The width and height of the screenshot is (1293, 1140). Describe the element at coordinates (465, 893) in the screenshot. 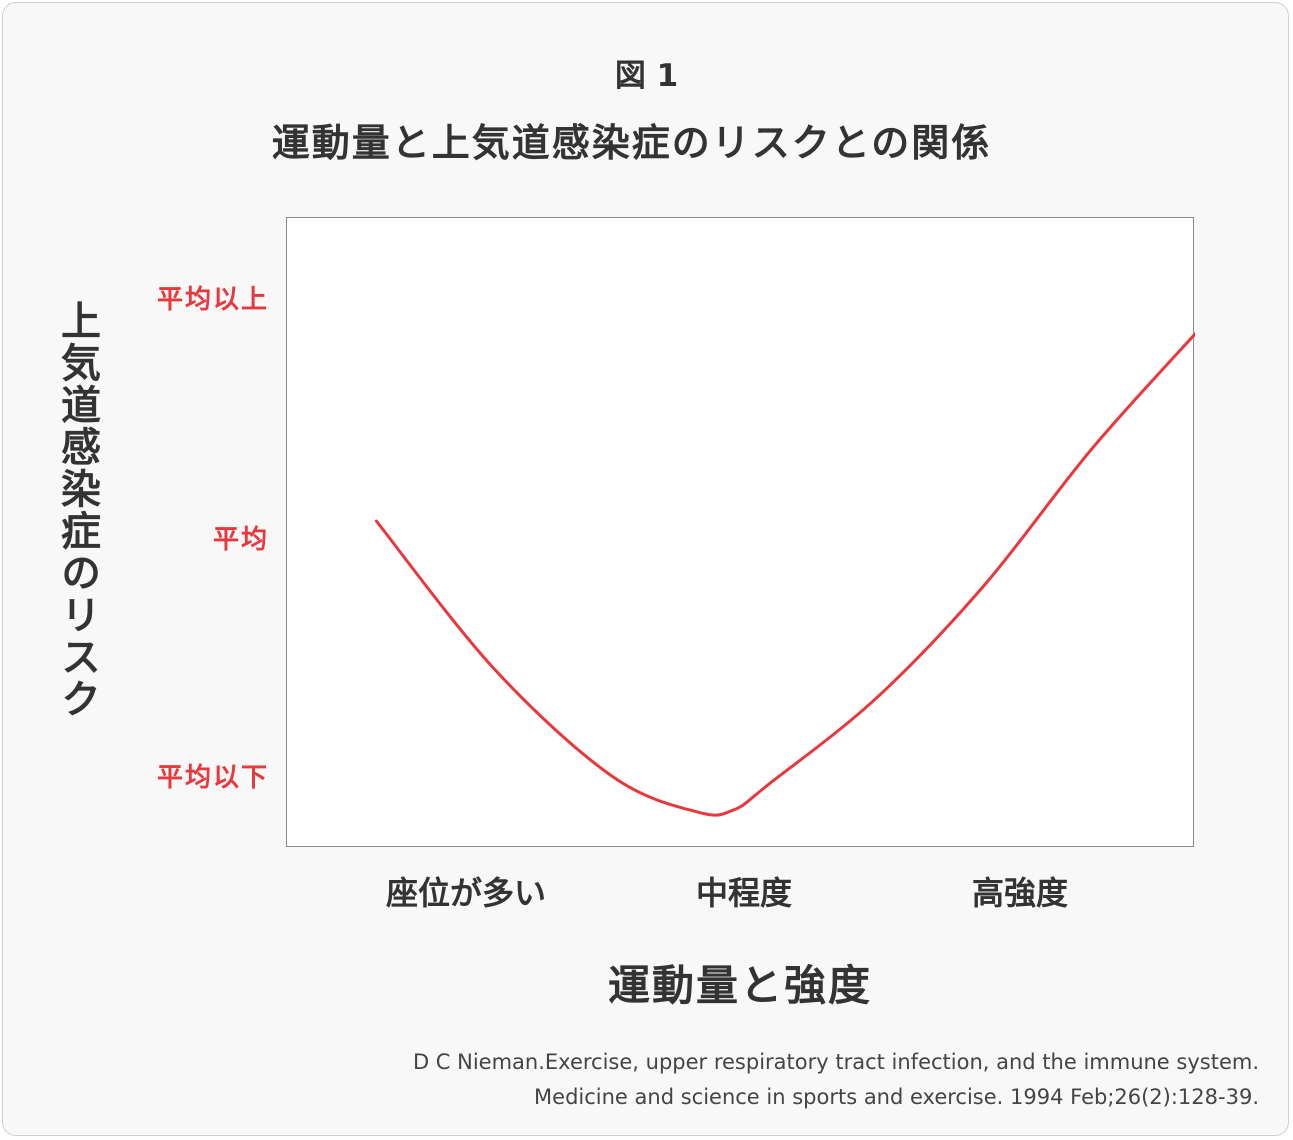

I see `x-tick-sedentary: 座位が多い` at that location.